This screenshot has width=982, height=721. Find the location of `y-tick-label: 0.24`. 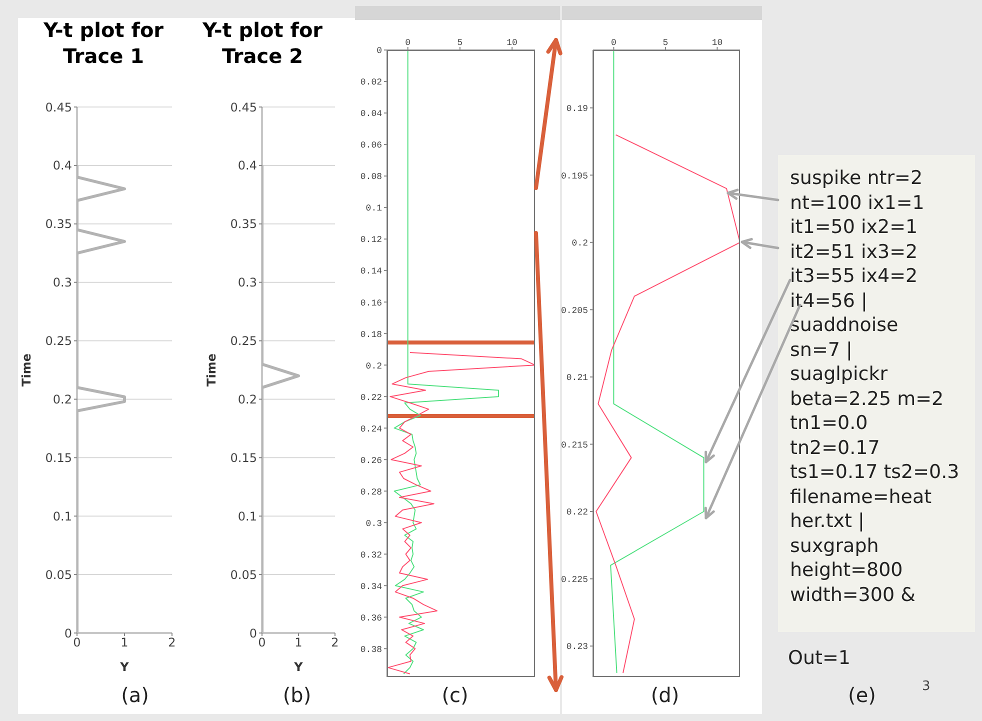

y-tick-label: 0.24 is located at coordinates (371, 429).